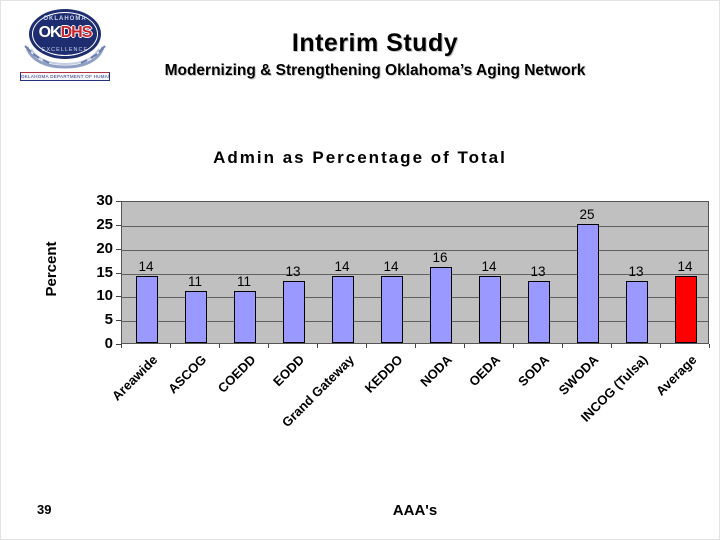  Describe the element at coordinates (76, 32) in the screenshot. I see `logo-dhs-text: DHS` at that location.